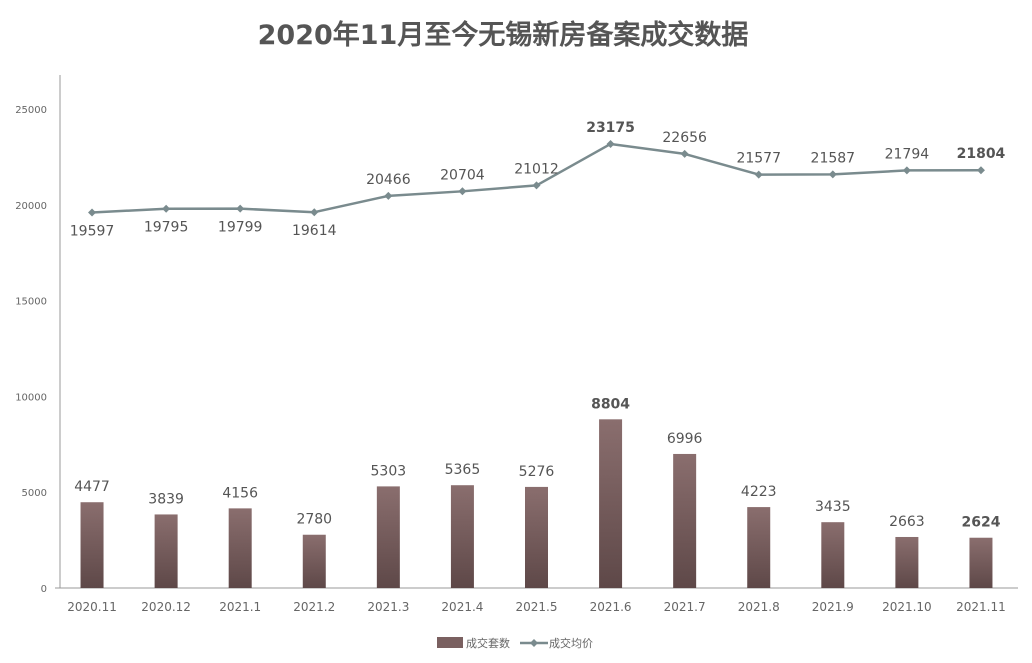 The image size is (1032, 663). Describe the element at coordinates (685, 607) in the screenshot. I see `x-tick-label: 2021.7` at that location.